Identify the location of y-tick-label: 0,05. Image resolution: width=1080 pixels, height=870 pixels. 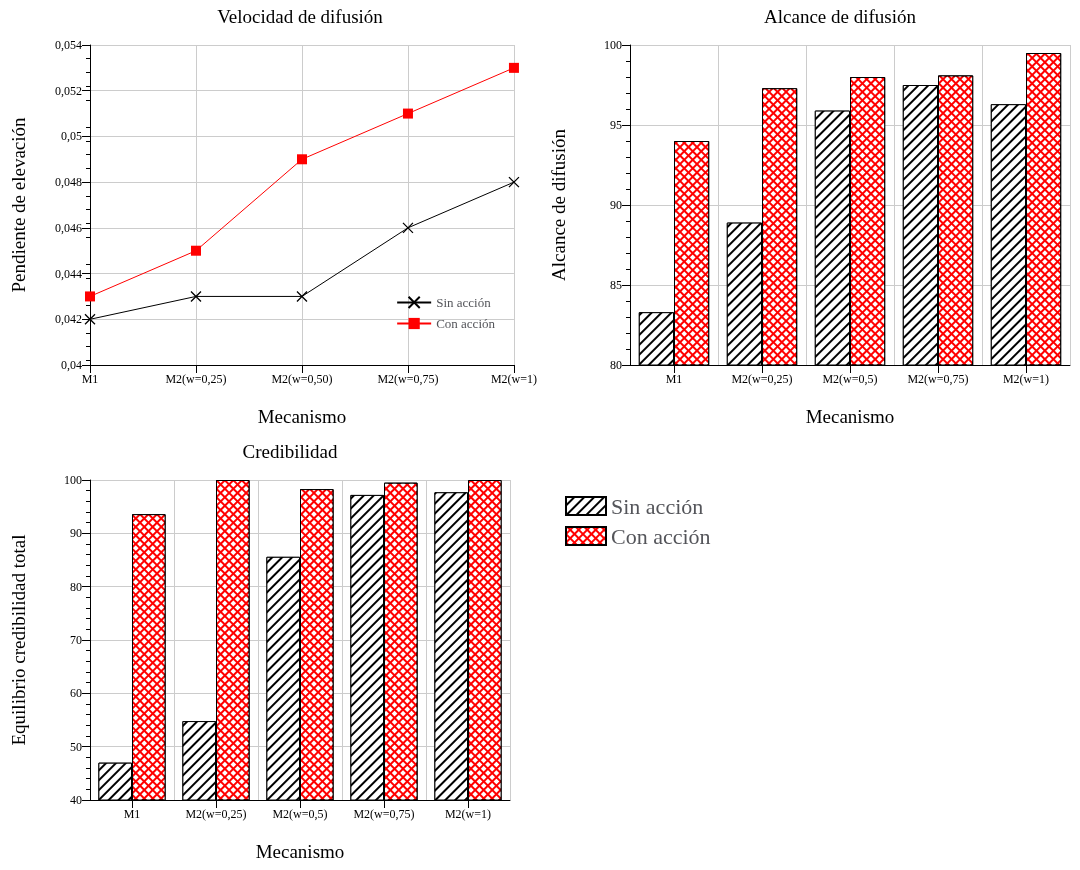
(71, 136).